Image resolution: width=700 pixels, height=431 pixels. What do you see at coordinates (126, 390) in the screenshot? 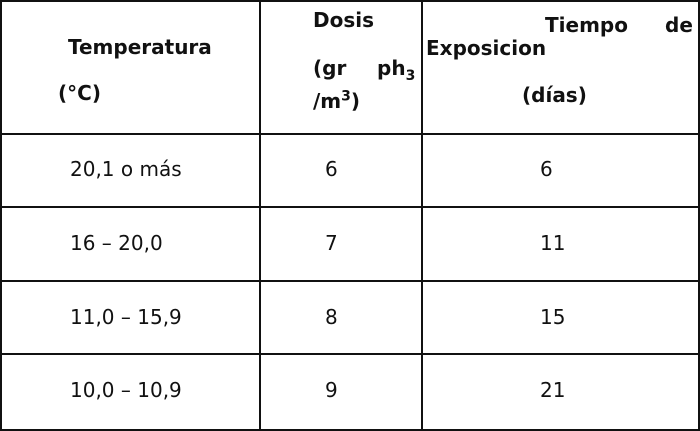
I see `cell: 10,0 – 10,9` at bounding box center [126, 390].